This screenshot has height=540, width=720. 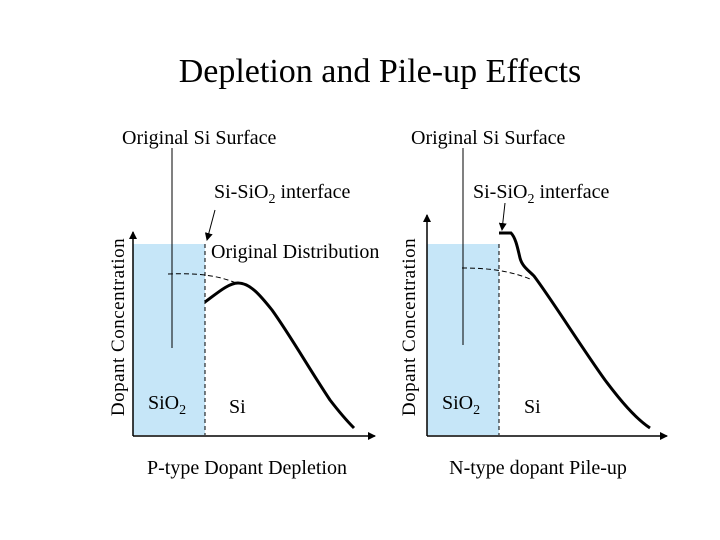 I want to click on slide-title: Depletion and Pile-up Effects, so click(x=380, y=71).